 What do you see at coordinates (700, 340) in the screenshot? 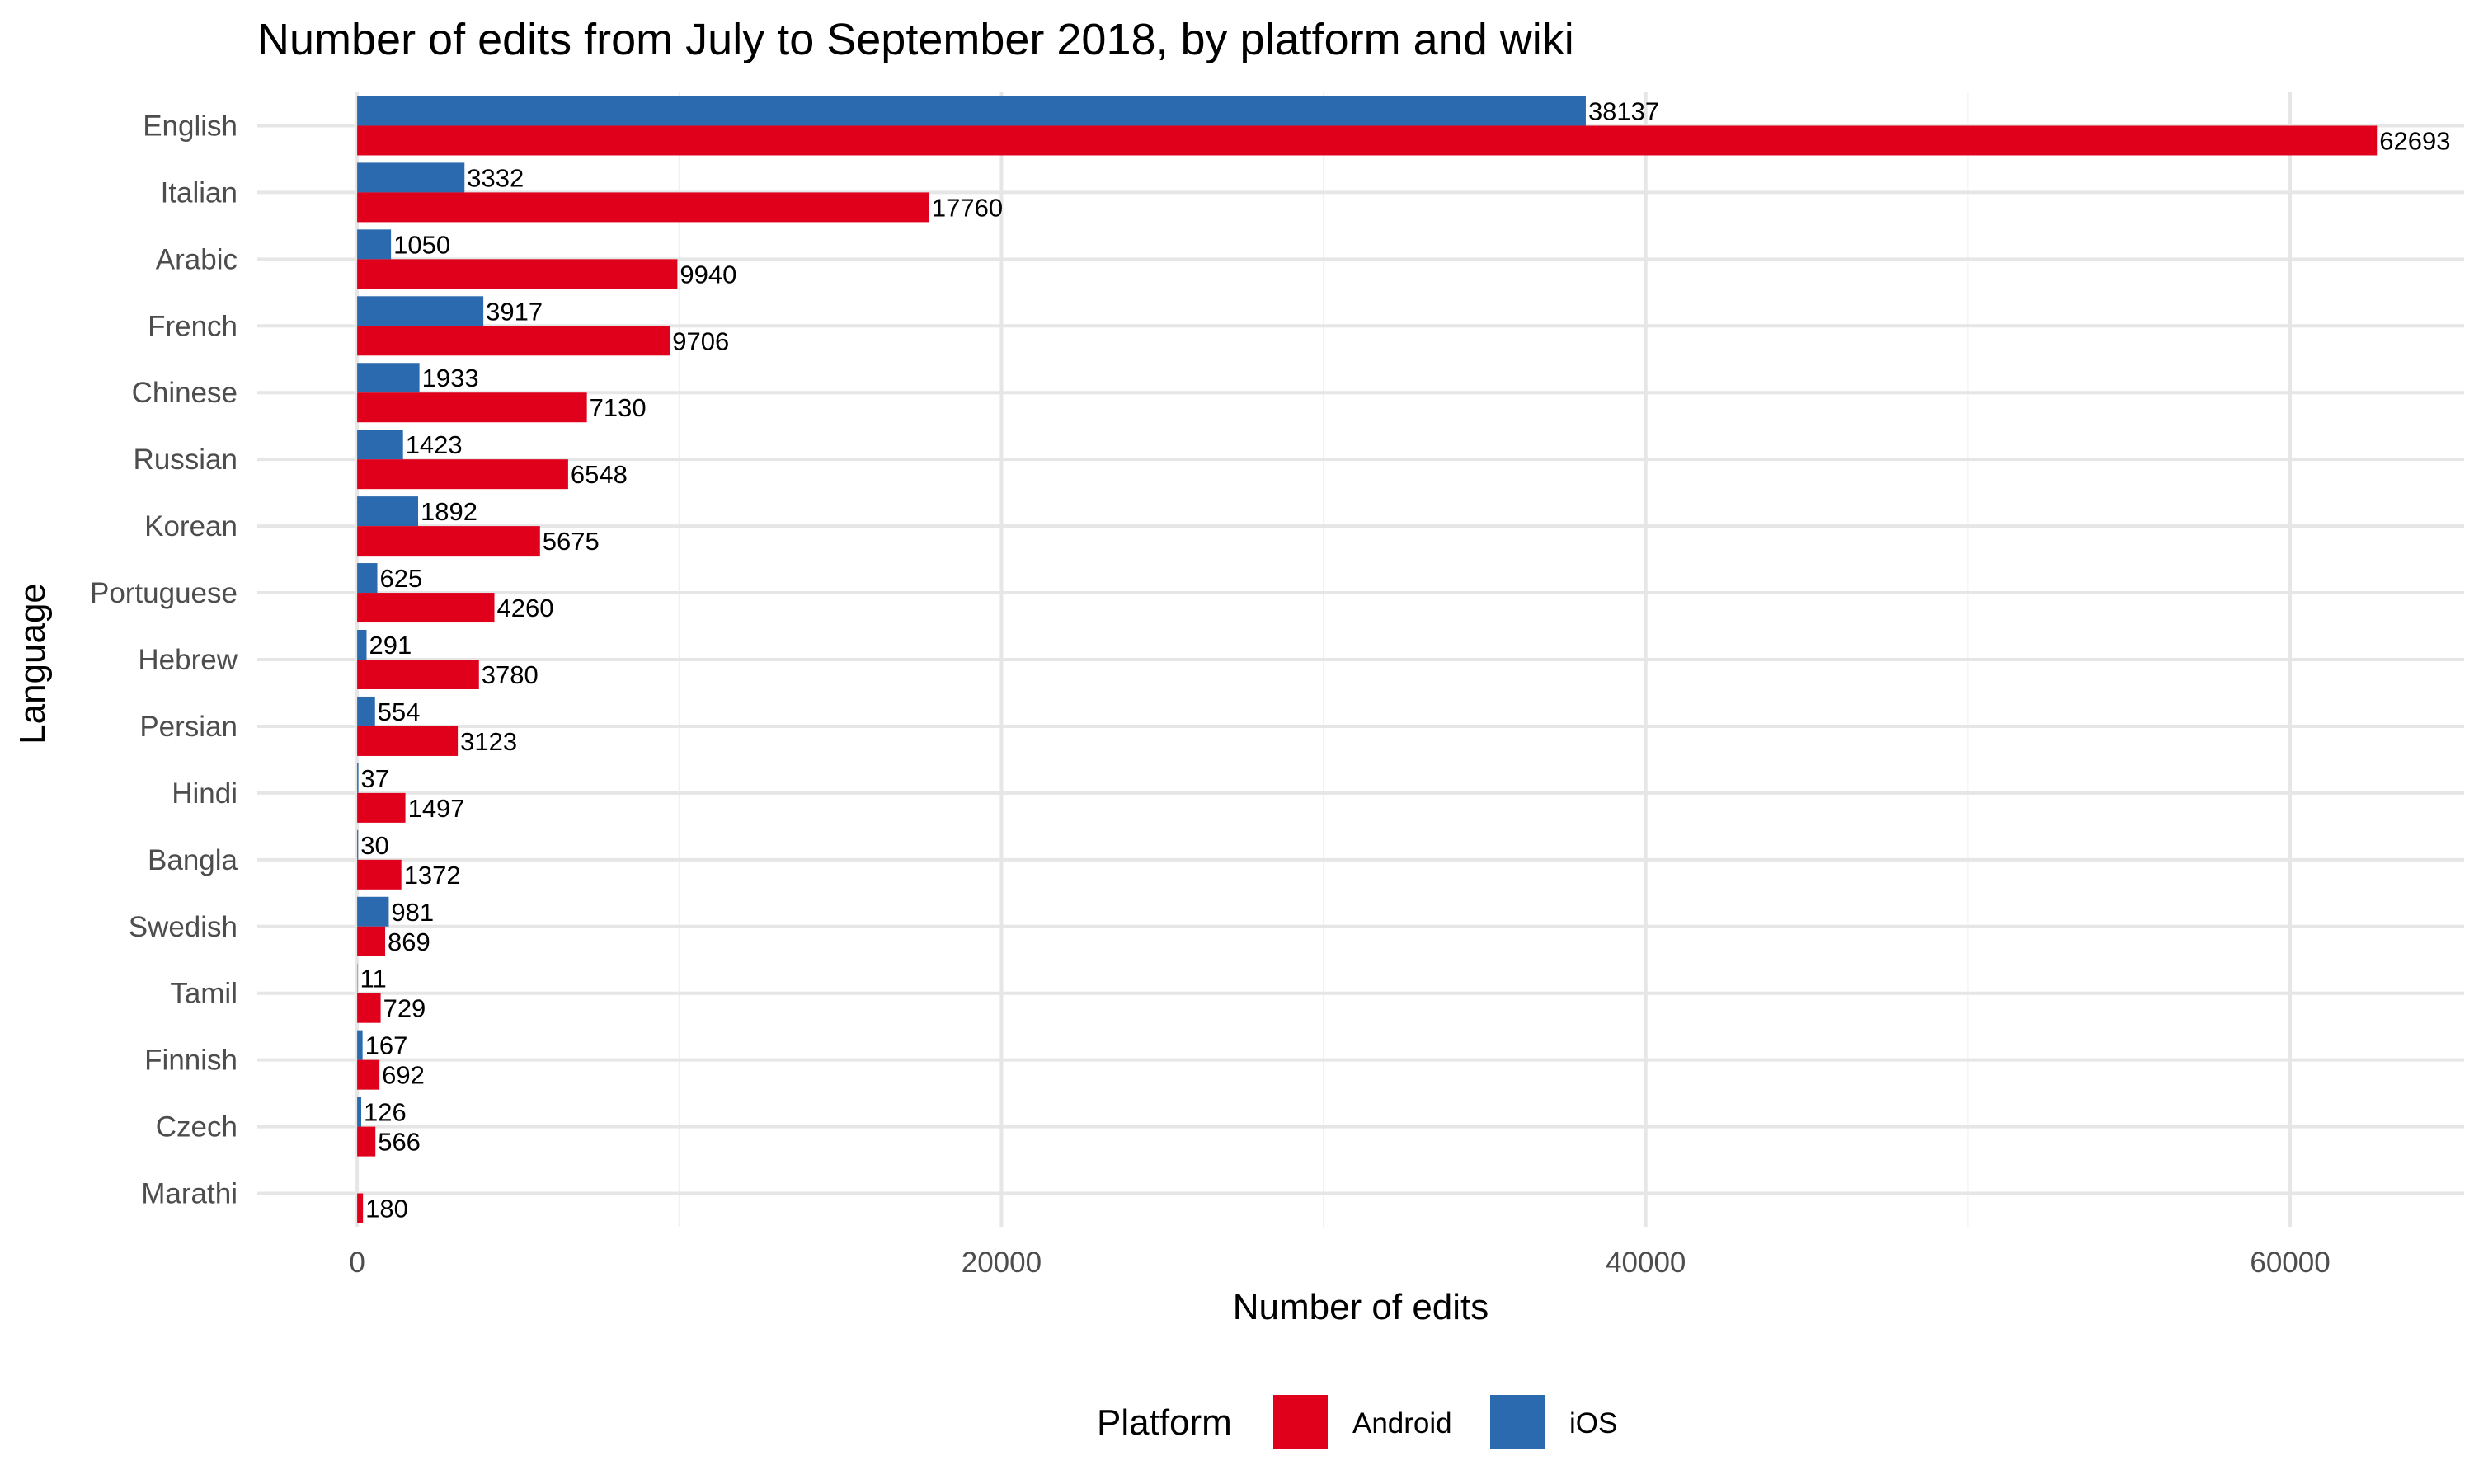
I see `data-label-android: 9706` at bounding box center [700, 340].